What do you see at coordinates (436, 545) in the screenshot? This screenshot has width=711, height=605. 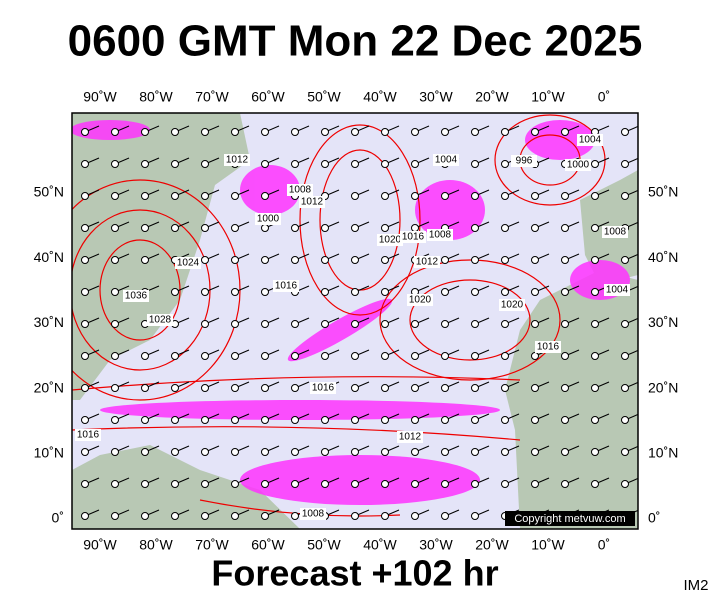 I see `longitude-label-bottom: 30˚W` at bounding box center [436, 545].